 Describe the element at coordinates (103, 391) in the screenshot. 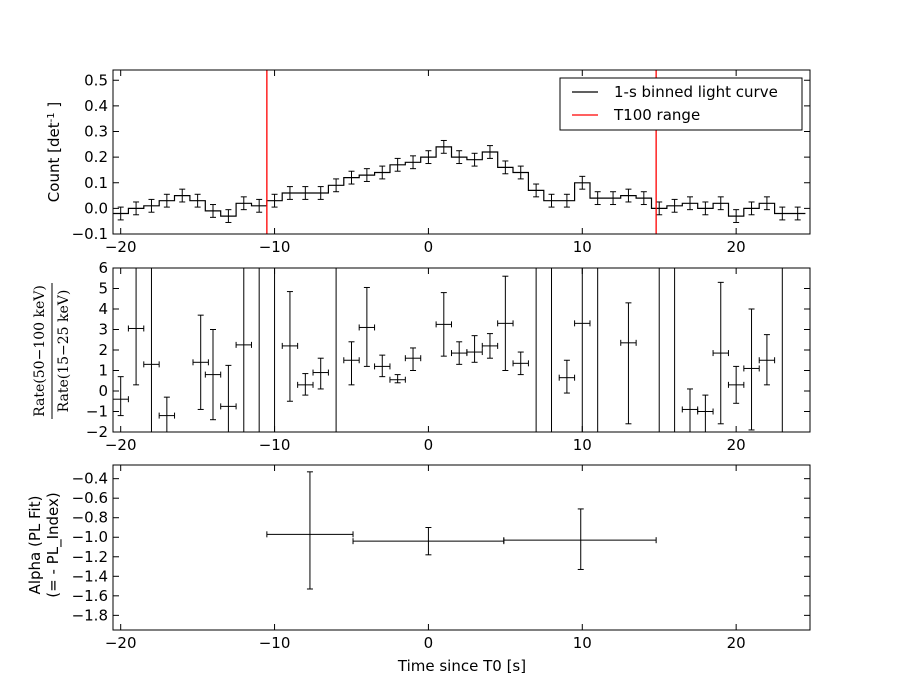

I see `hardness-ratio-ytick-label: 0` at that location.